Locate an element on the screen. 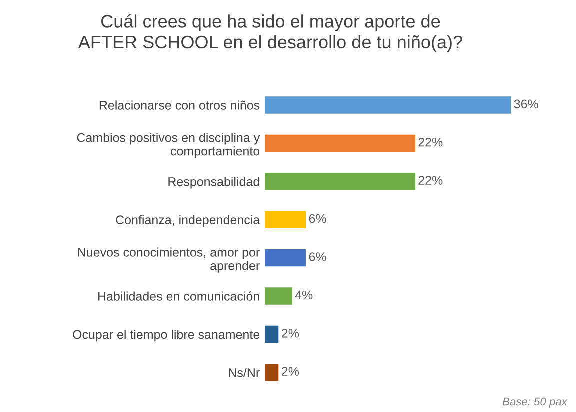 This screenshot has width=576, height=412. text: Base: 50 pax is located at coordinates (535, 403).